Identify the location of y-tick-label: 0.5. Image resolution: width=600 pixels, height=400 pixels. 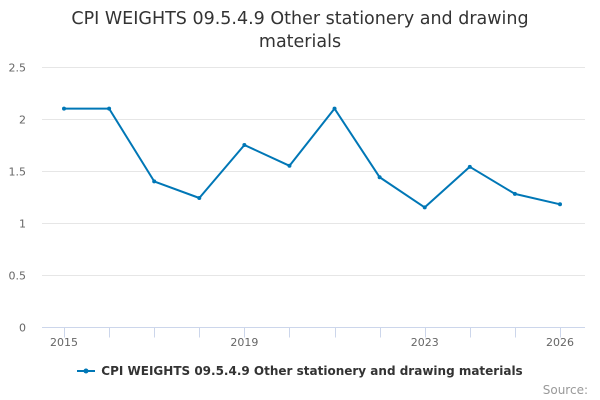
(18, 276).